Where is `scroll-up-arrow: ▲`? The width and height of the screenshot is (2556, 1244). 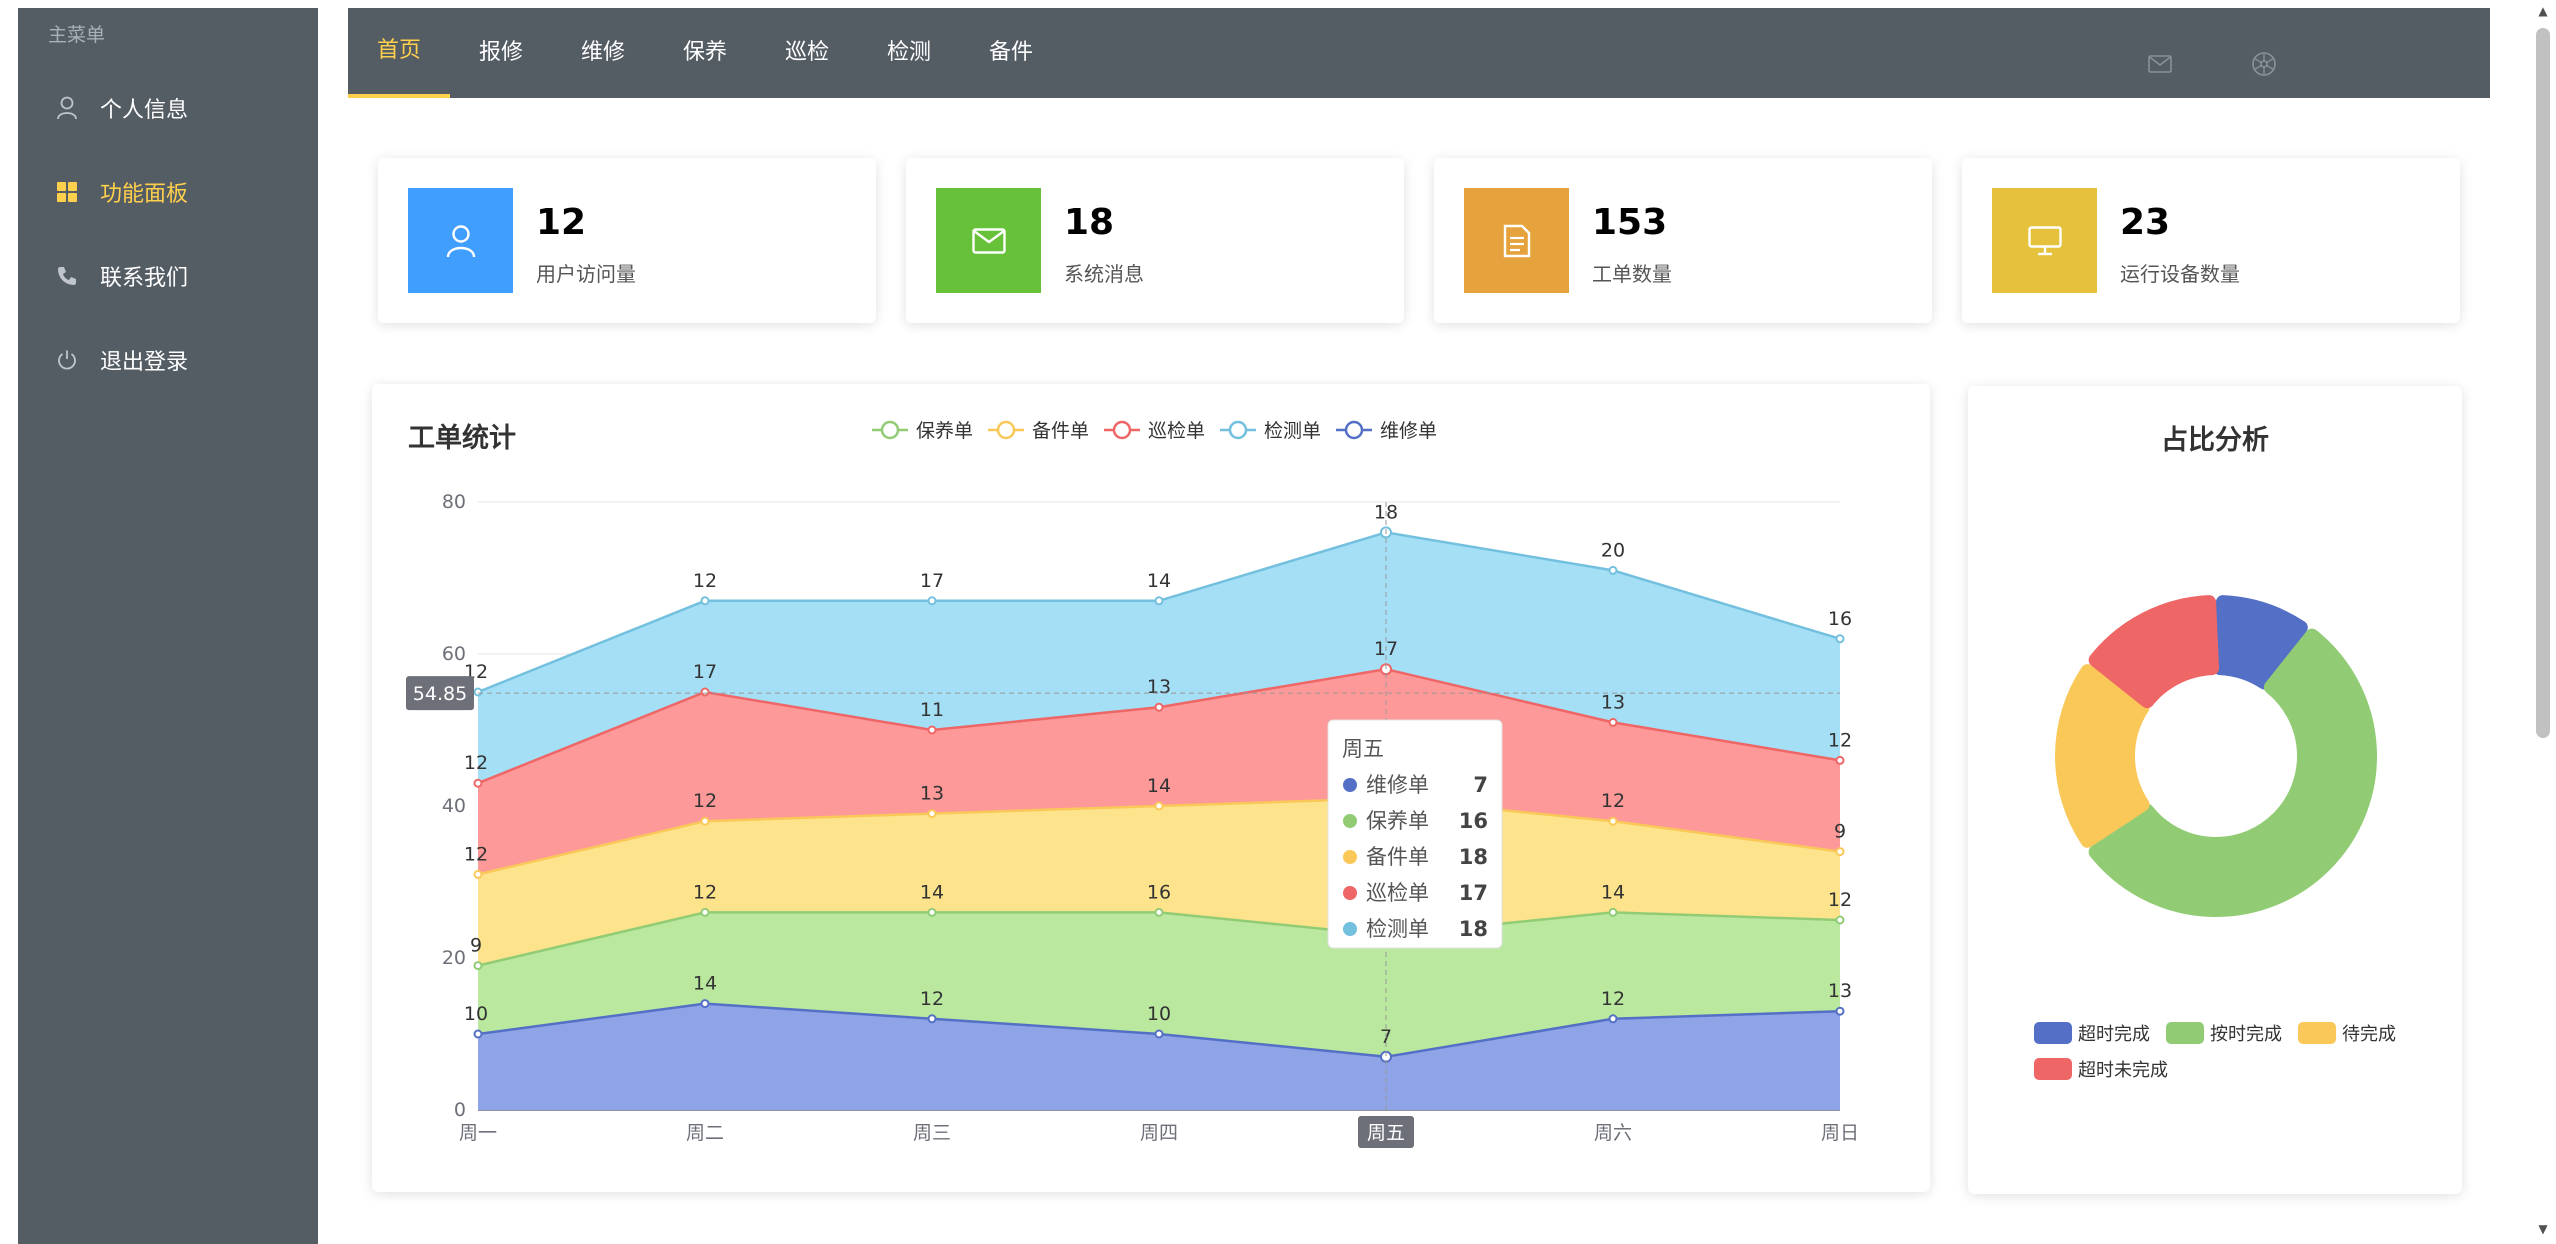 scroll-up-arrow: ▲ is located at coordinates (2543, 11).